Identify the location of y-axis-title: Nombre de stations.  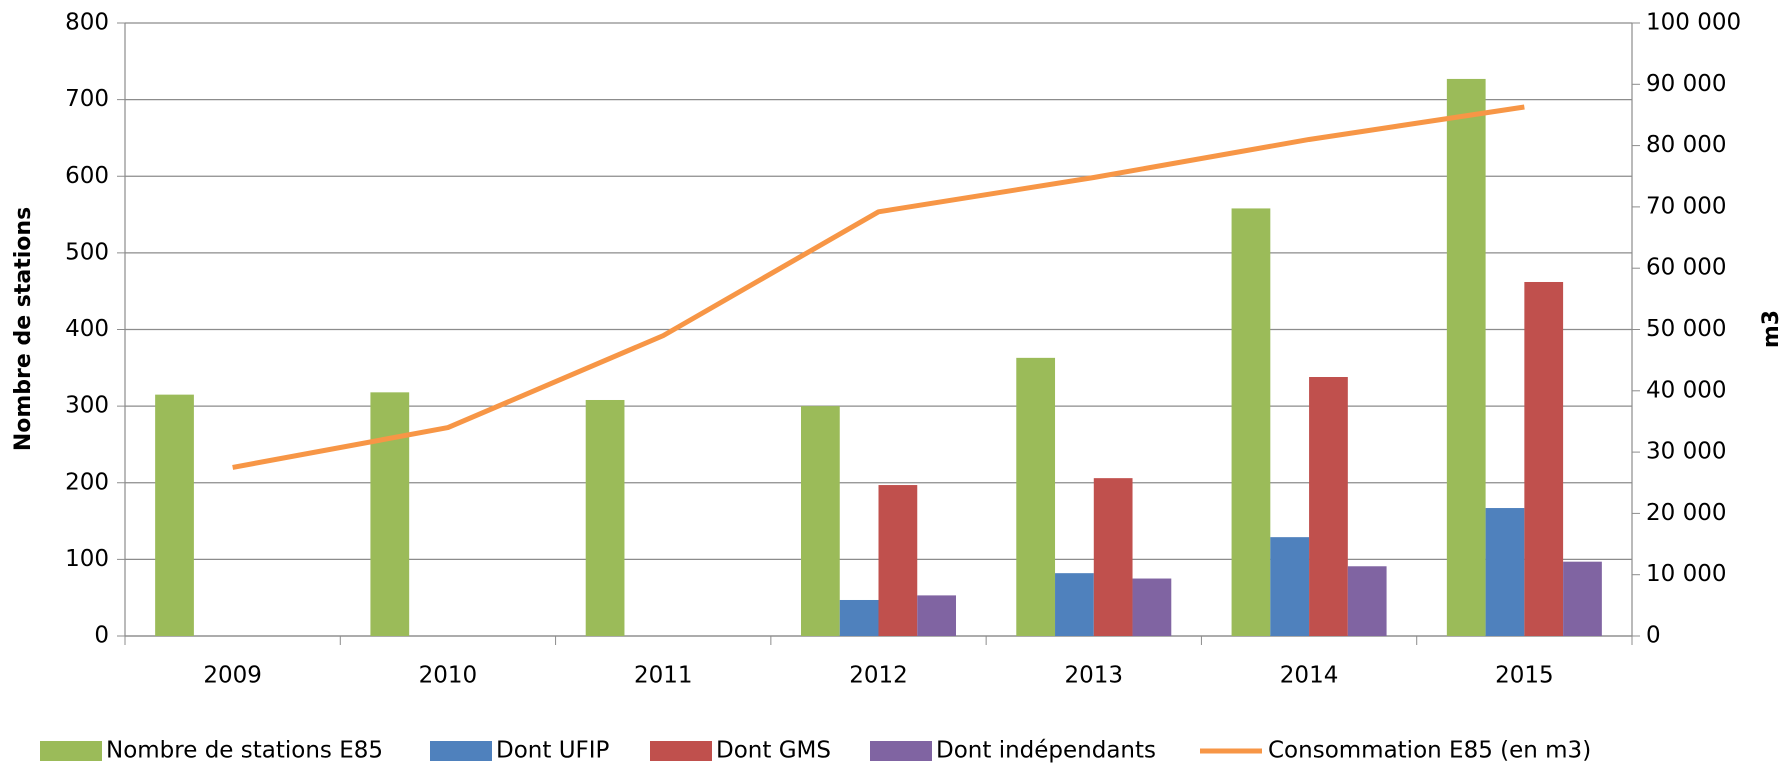
(23, 329).